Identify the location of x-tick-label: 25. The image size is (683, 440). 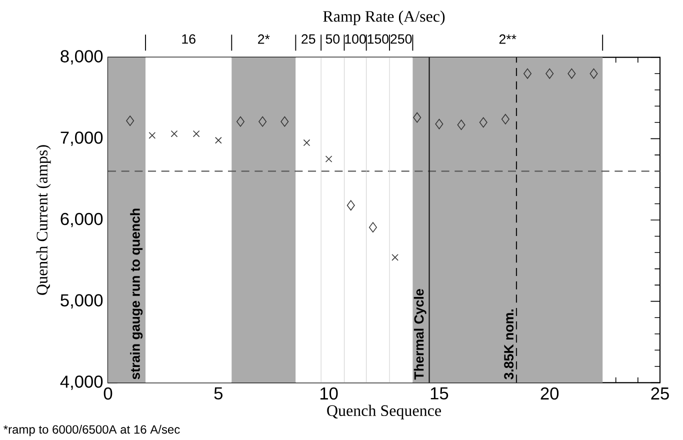
(660, 393).